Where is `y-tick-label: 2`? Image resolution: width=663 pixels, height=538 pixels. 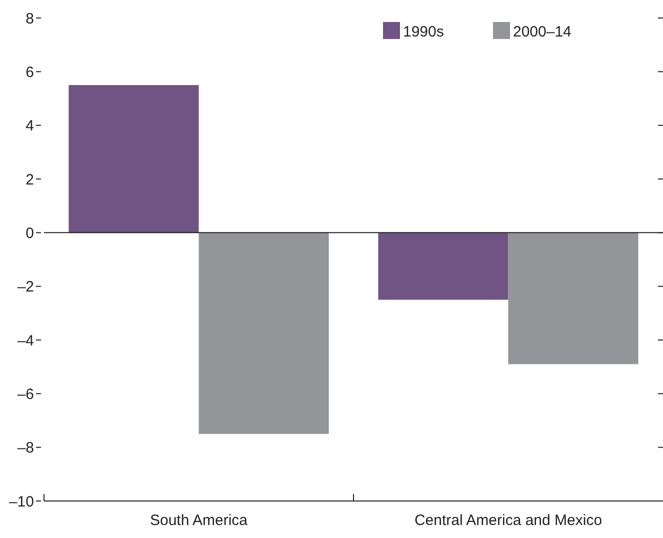
y-tick-label: 2 is located at coordinates (30, 179).